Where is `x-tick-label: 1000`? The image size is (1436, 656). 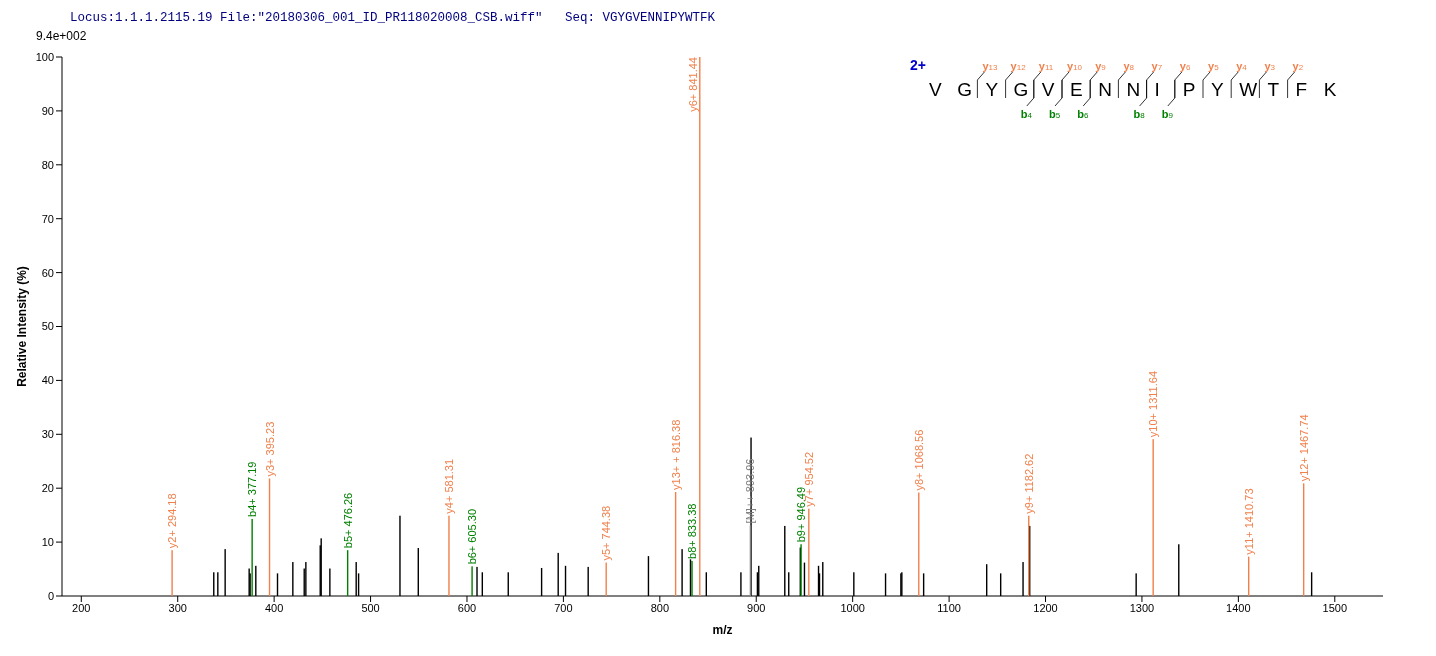
x-tick-label: 1000 is located at coordinates (852, 607).